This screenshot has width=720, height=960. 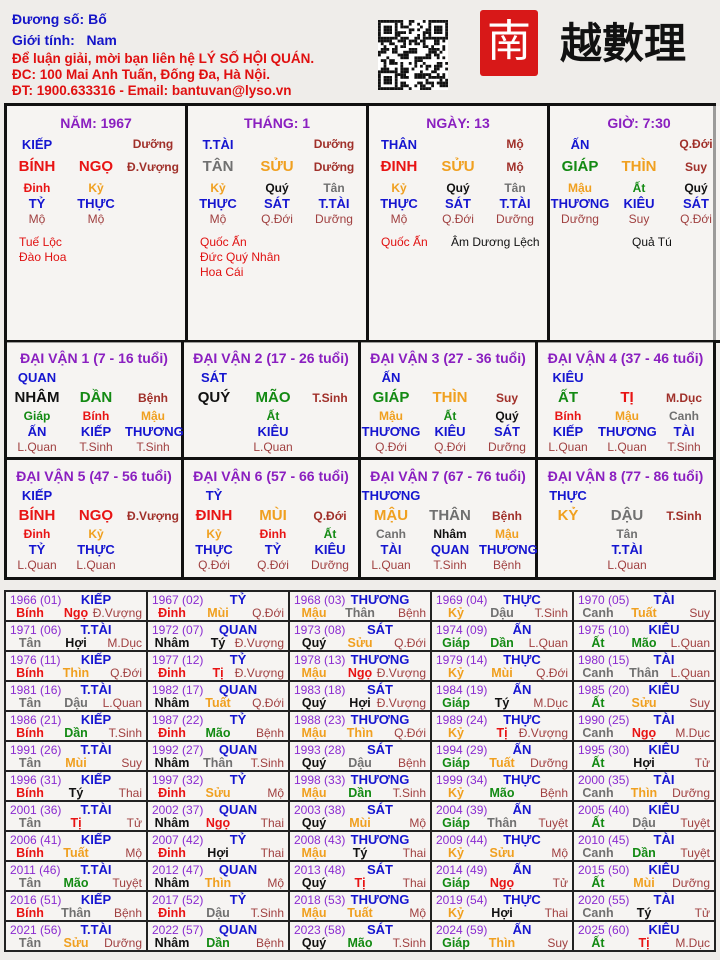 What do you see at coordinates (94, 534) in the screenshot?
I see `hidden-stems-row: Đinh Kỷ` at bounding box center [94, 534].